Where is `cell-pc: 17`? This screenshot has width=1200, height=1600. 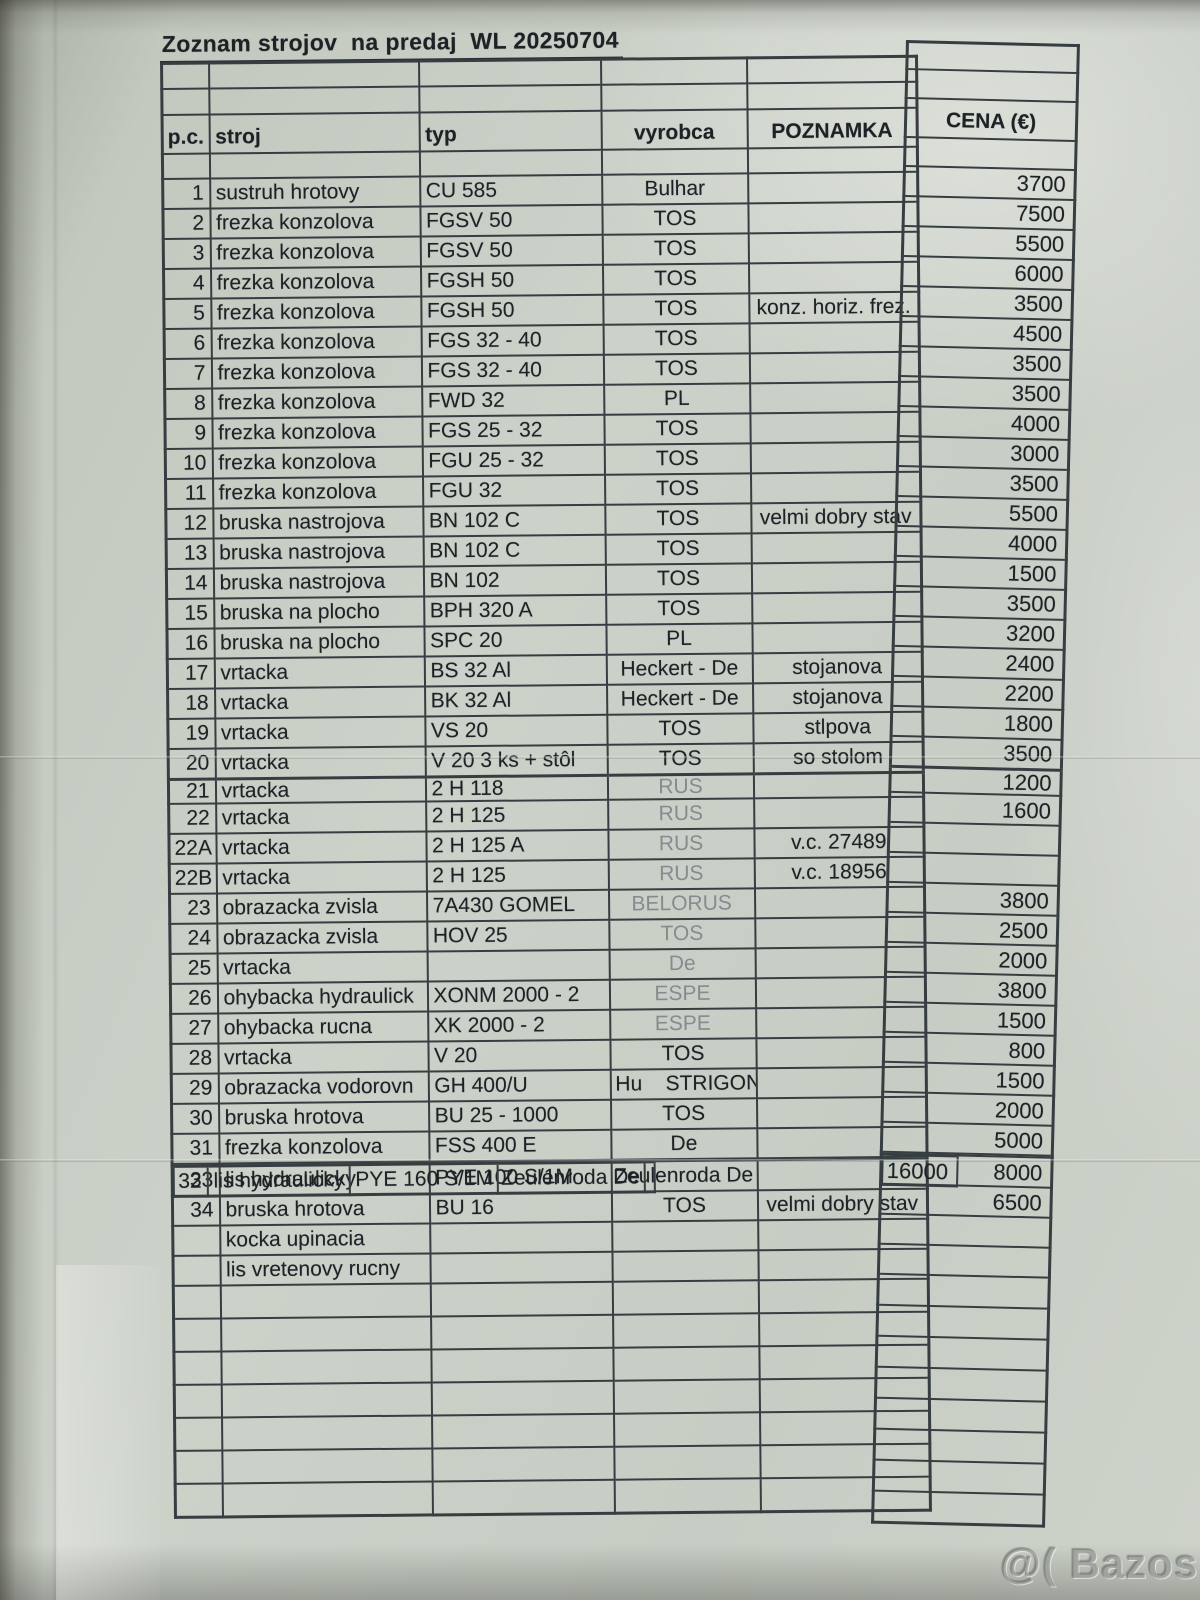
cell-pc: 17 is located at coordinates (191, 673).